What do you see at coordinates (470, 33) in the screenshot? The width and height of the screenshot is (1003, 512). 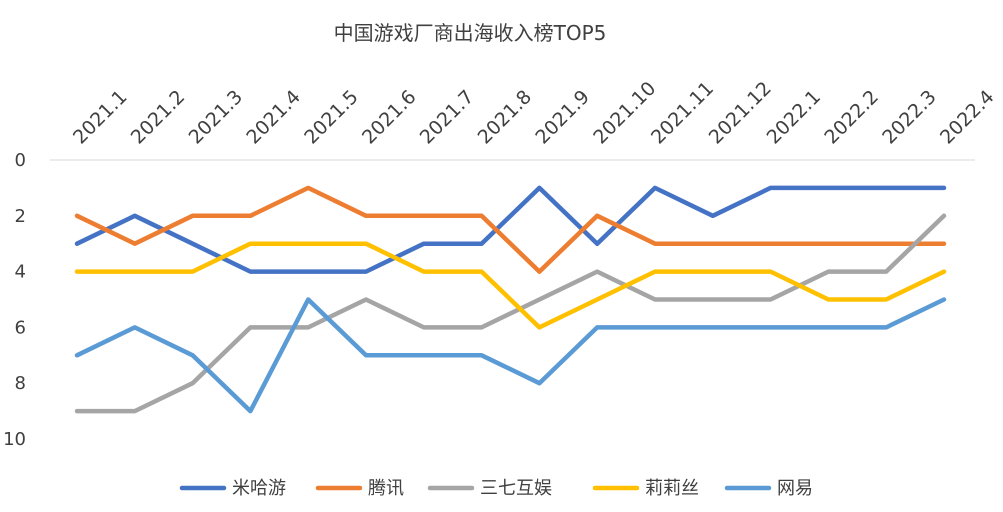 I see `chart-title: 中国游戏厂商出海收入榜TOP5` at bounding box center [470, 33].